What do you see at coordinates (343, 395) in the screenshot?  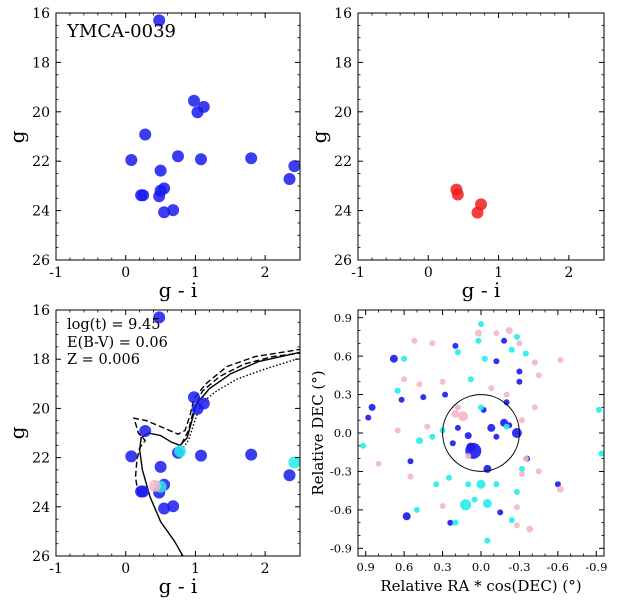 I see `y-tick-label: 0.3` at bounding box center [343, 395].